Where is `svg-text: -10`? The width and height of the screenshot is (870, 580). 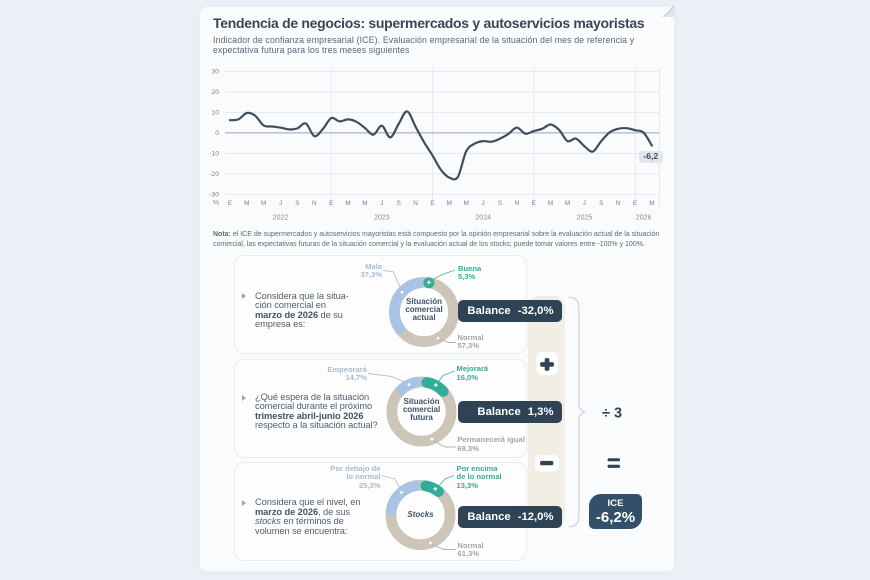
svg-text: -10 is located at coordinates (214, 154).